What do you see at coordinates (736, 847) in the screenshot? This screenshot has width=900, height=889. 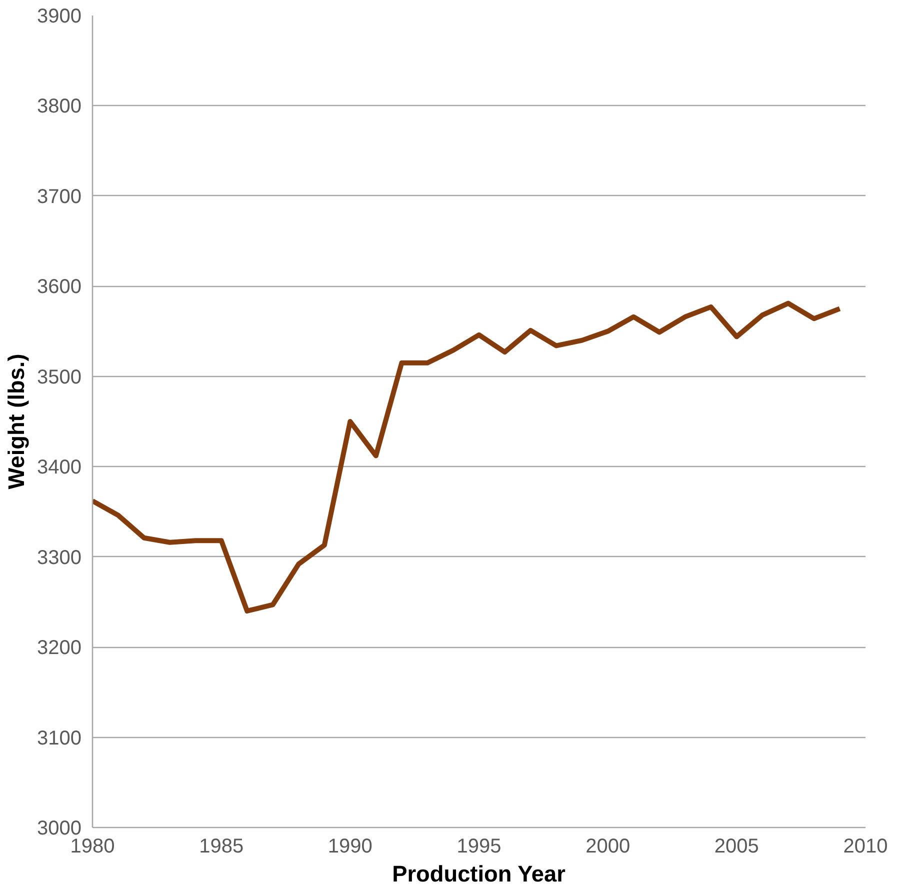 I see `x-tick-label: 2005` at bounding box center [736, 847].